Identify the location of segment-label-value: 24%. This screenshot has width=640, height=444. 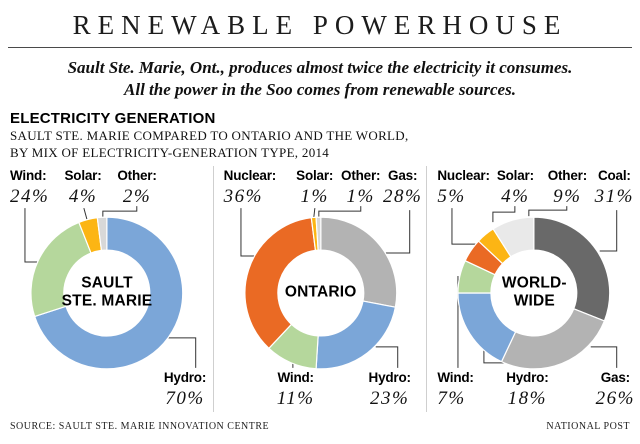
(30, 196).